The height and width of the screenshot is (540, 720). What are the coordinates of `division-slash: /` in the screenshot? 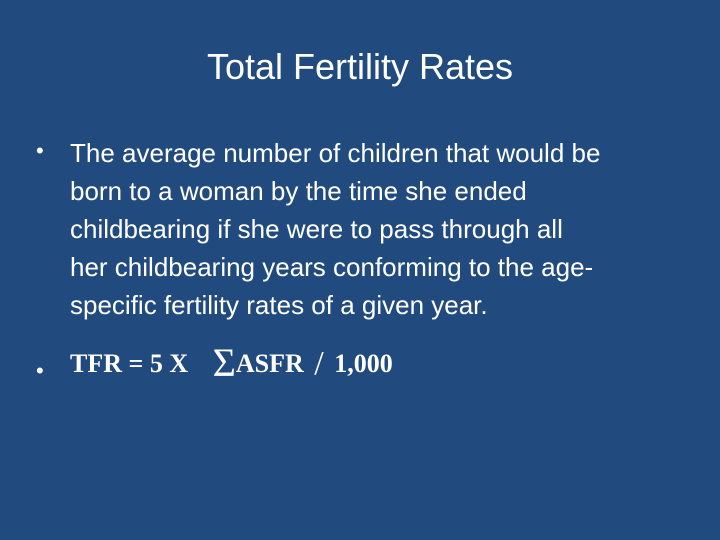 It's located at (319, 363).